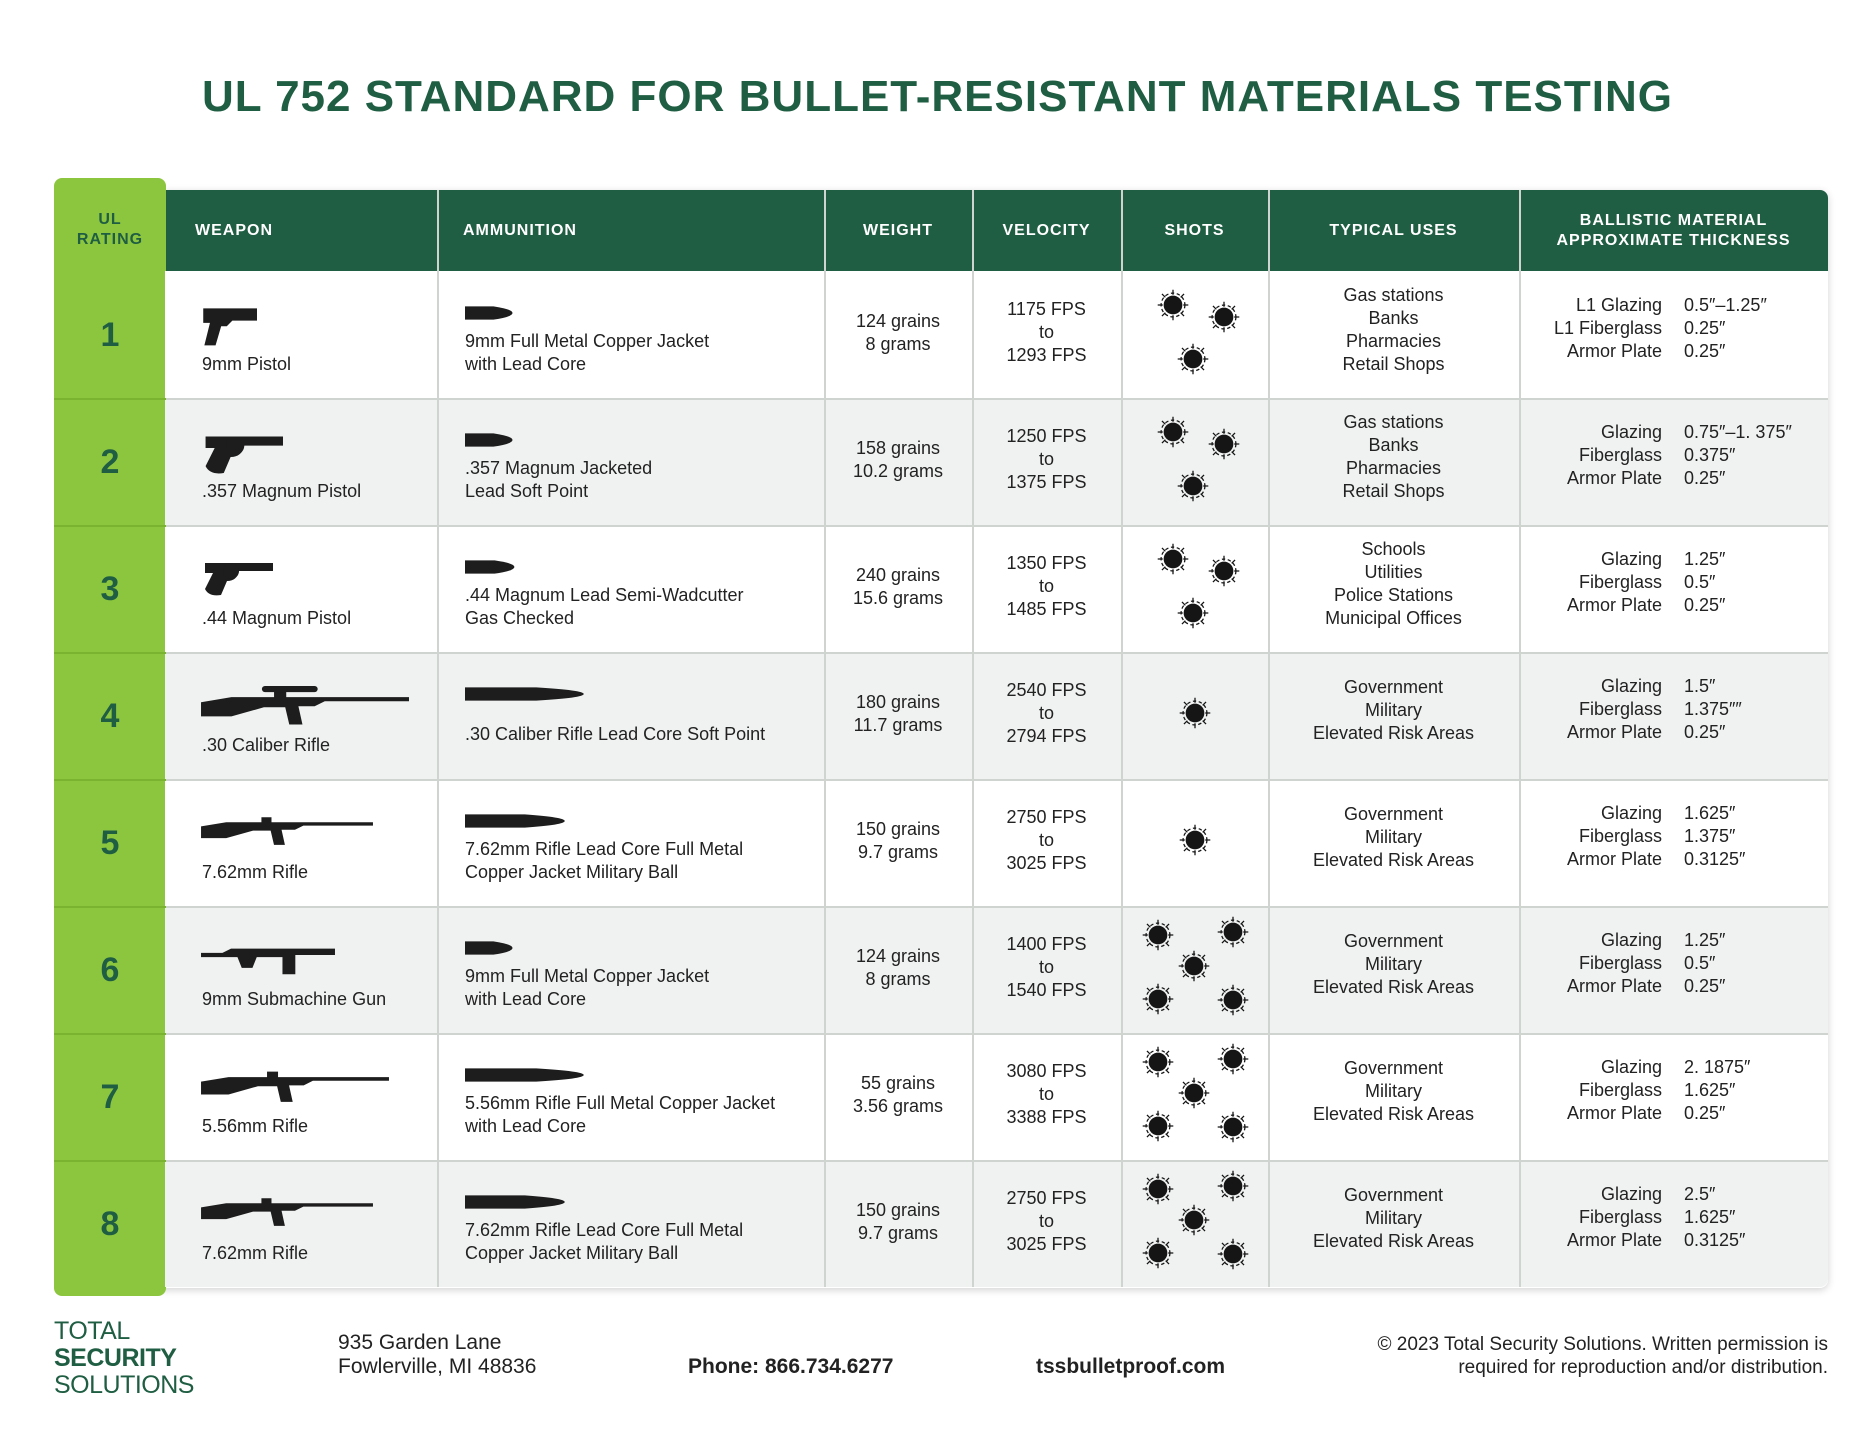 The image size is (1875, 1448). What do you see at coordinates (898, 1209) in the screenshot?
I see `weight-line: 150 grains` at bounding box center [898, 1209].